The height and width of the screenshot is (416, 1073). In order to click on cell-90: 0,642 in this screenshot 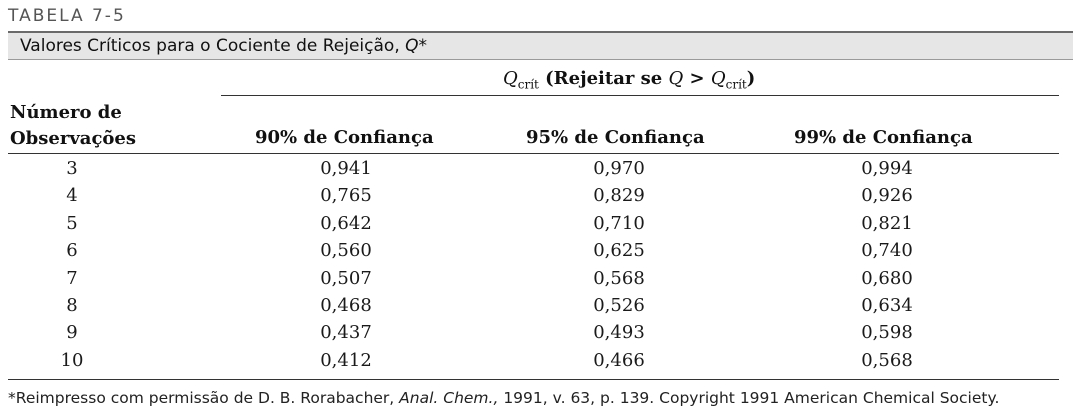, I will do `click(346, 223)`.